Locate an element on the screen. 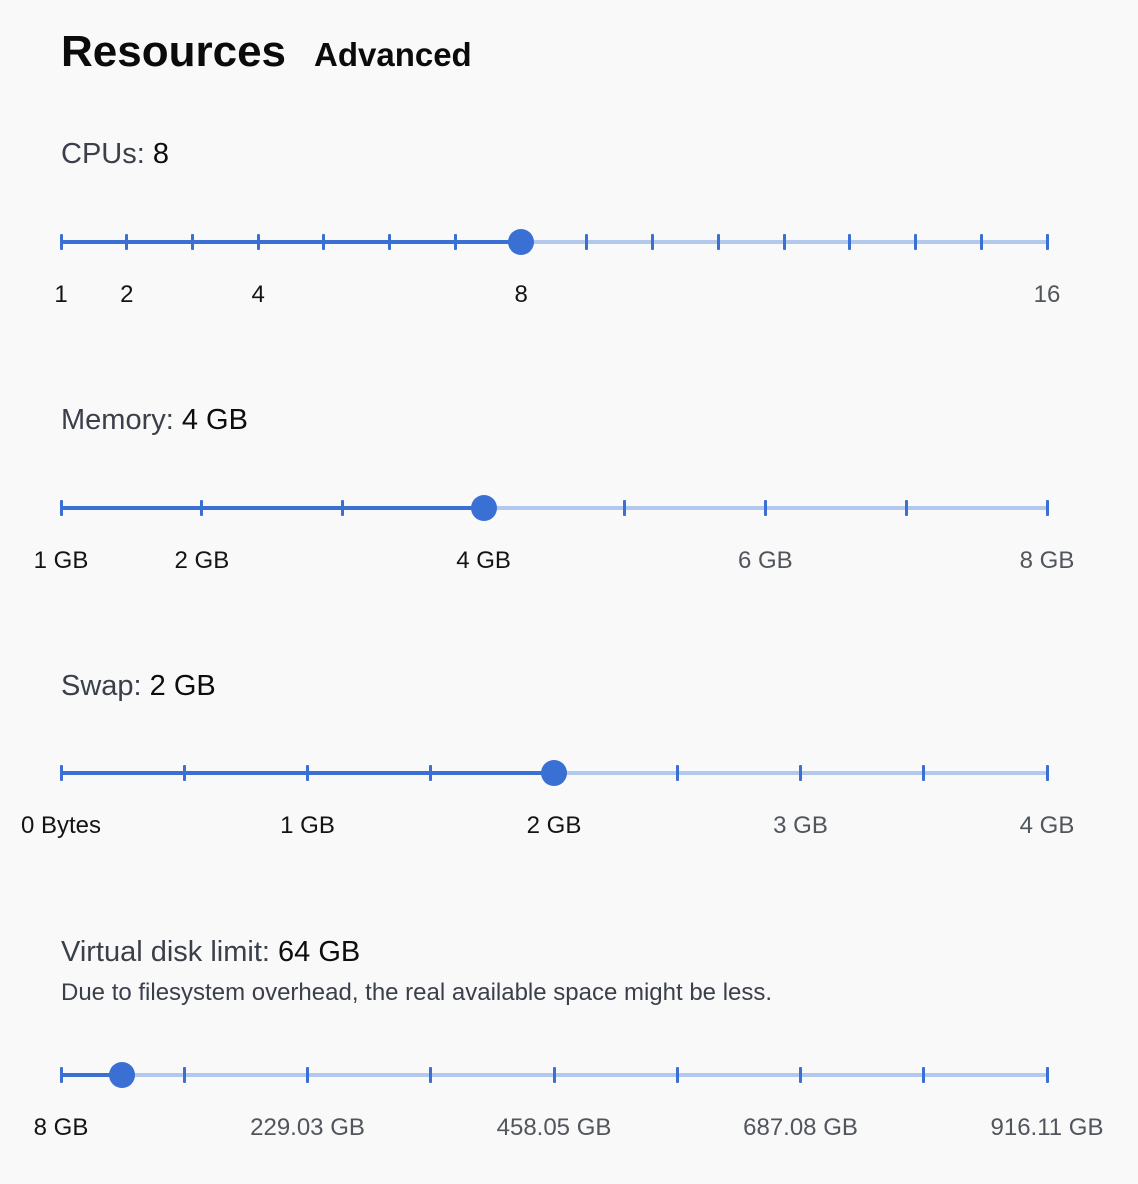  cpus-value: 8 is located at coordinates (160, 154).